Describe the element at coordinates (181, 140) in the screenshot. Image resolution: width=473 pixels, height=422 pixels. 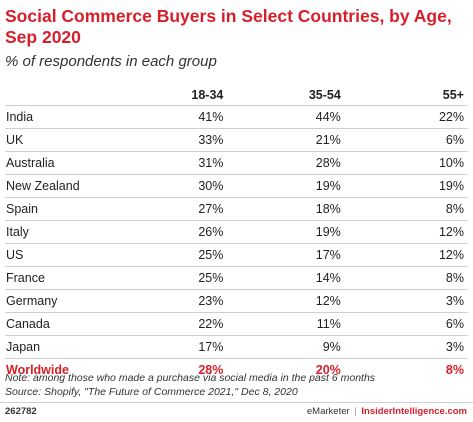
I see `cell-value: 33%` at that location.